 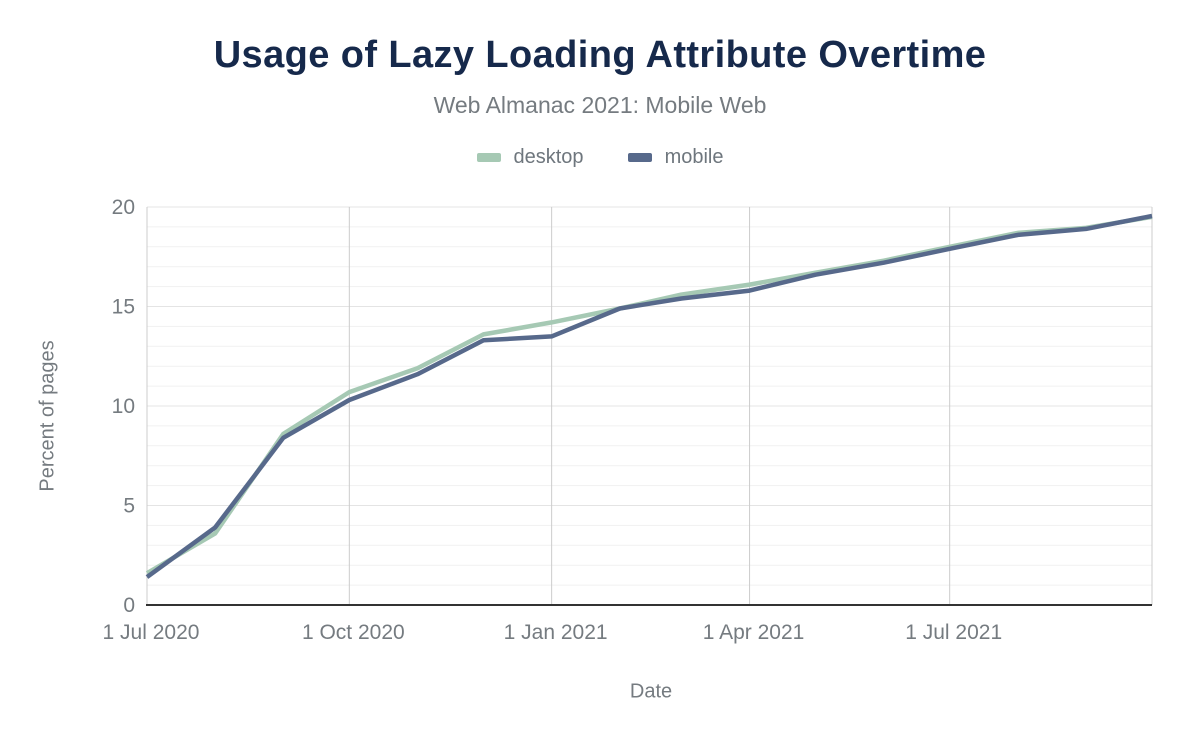 I want to click on legend-item-desktop: desktop, so click(x=530, y=157).